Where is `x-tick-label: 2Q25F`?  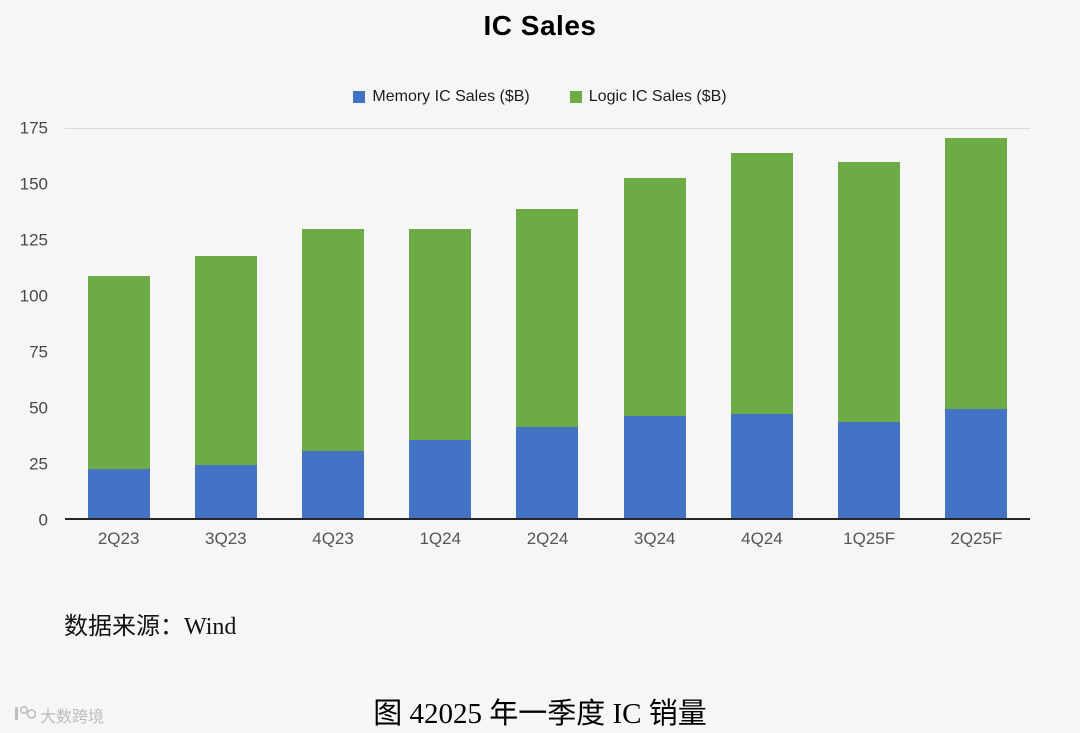 x-tick-label: 2Q25F is located at coordinates (976, 538).